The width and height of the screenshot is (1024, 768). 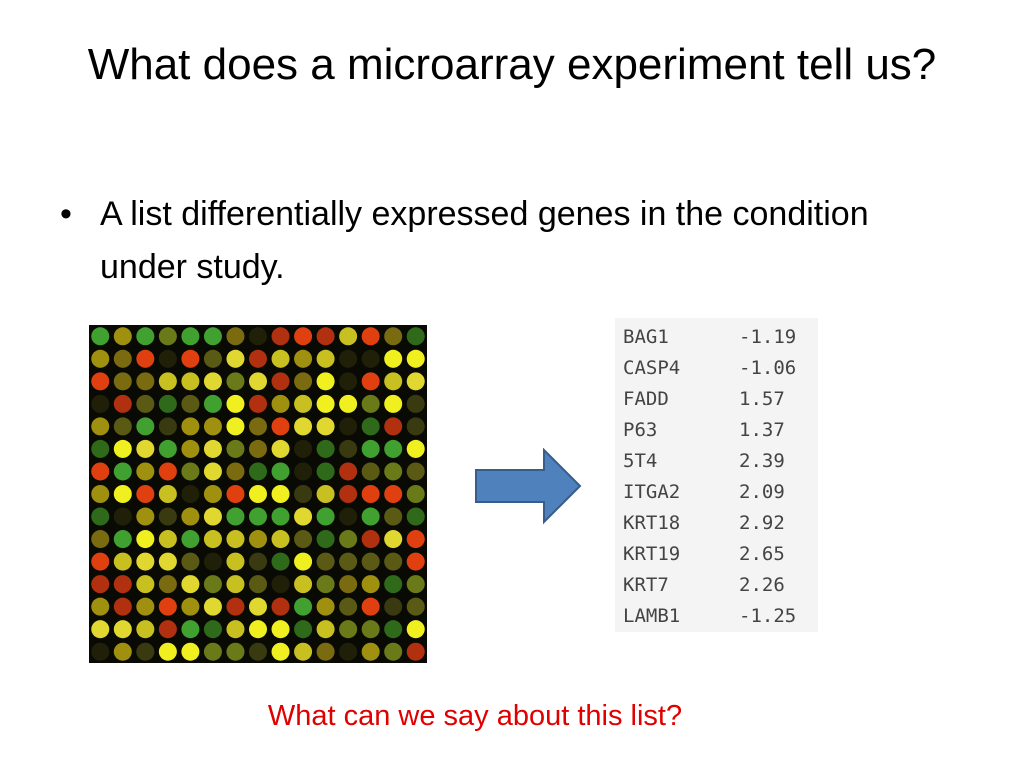 What do you see at coordinates (528, 486) in the screenshot?
I see `arrow-shape` at bounding box center [528, 486].